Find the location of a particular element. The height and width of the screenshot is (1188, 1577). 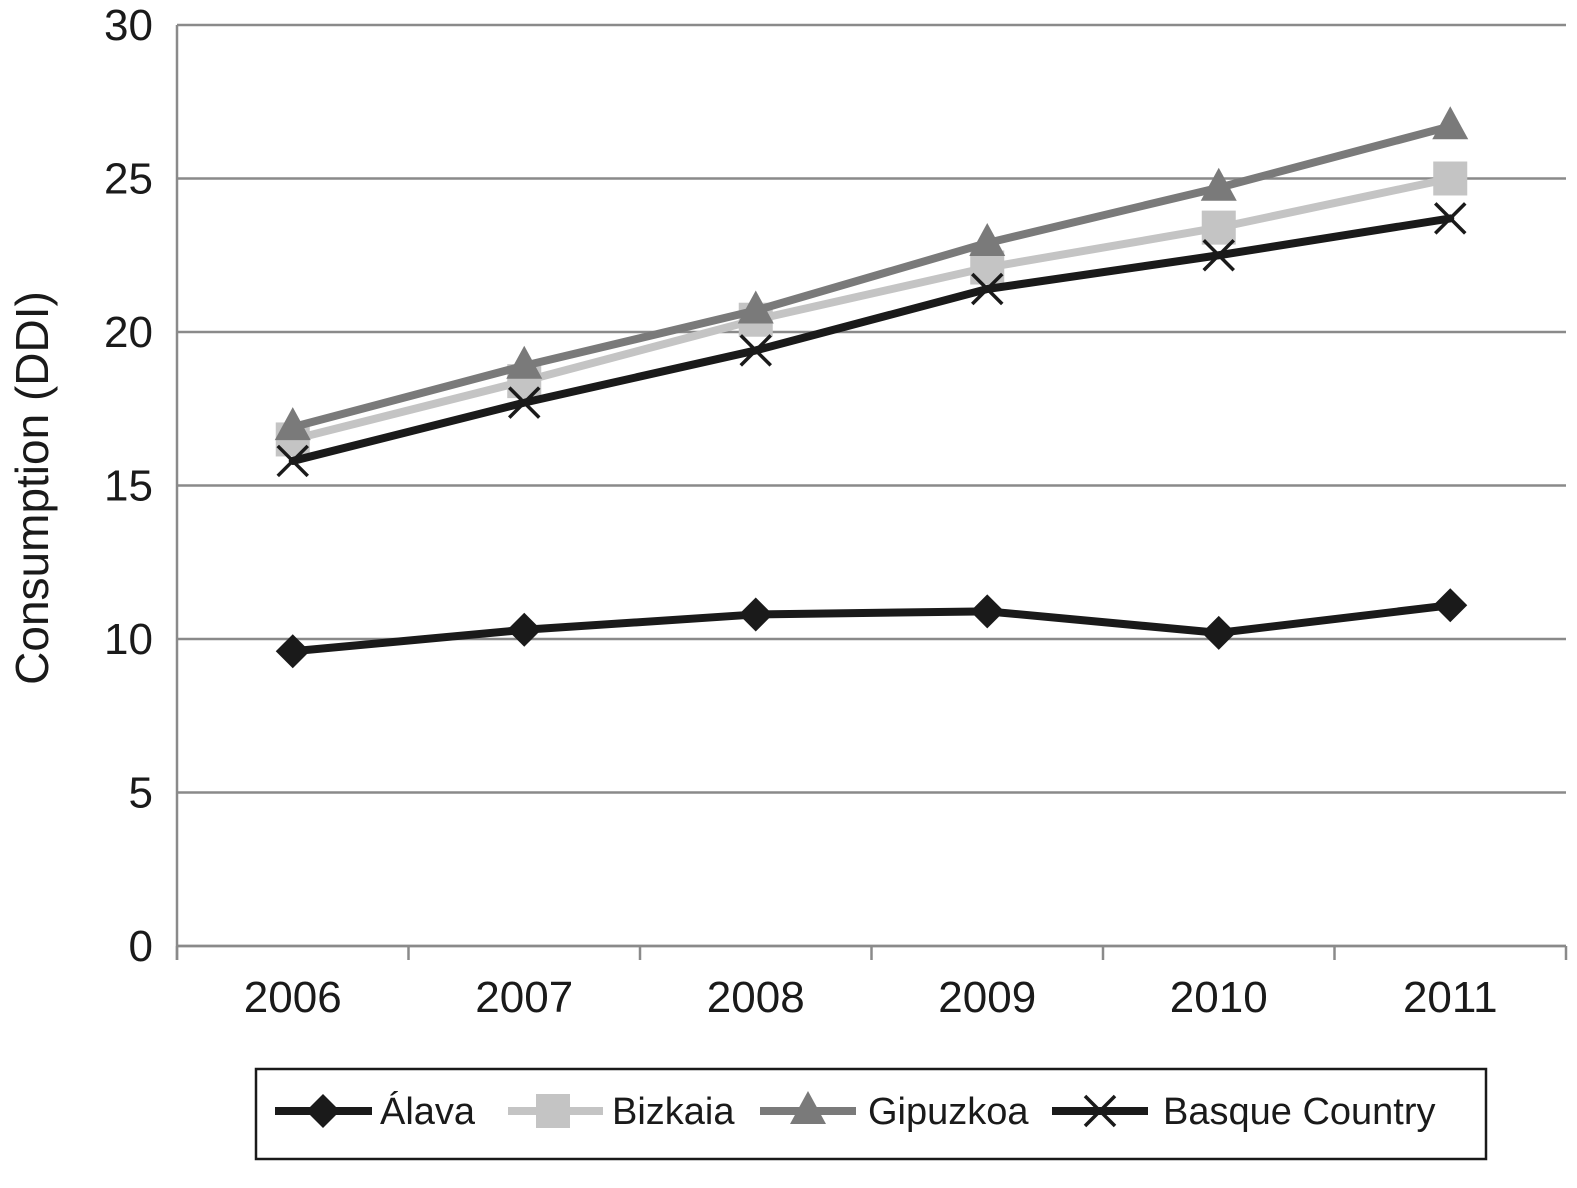

series-line is located at coordinates (871, 628).